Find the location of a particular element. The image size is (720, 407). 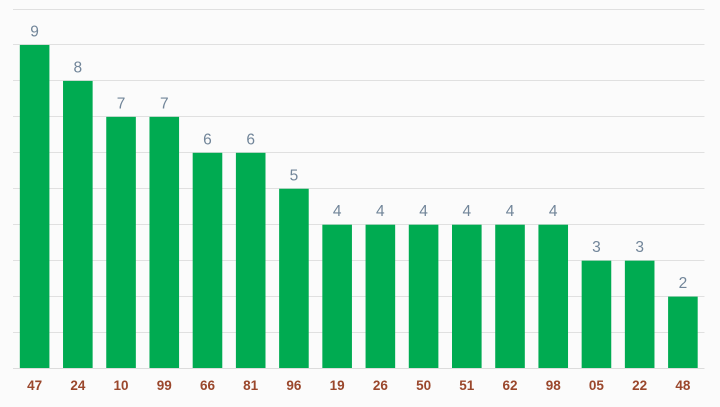

svg-text: 19 is located at coordinates (337, 385).